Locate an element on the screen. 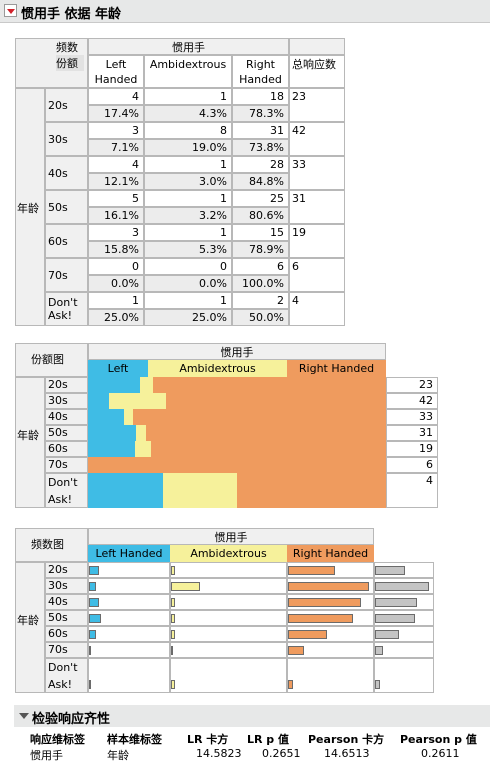  pct-cell: 15.8% is located at coordinates (116, 249).